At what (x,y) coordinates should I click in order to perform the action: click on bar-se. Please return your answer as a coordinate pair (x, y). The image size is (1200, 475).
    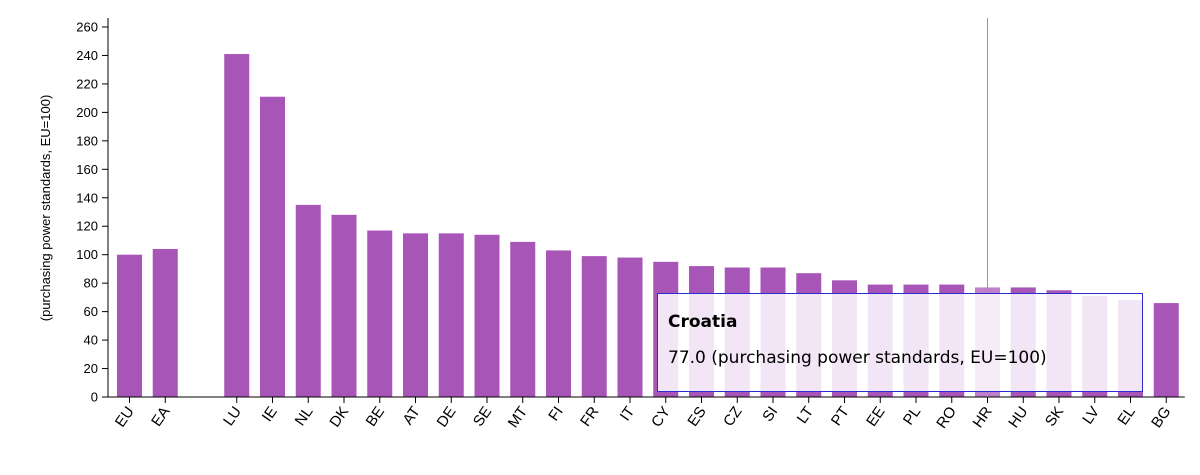
    Looking at the image, I should click on (487, 315).